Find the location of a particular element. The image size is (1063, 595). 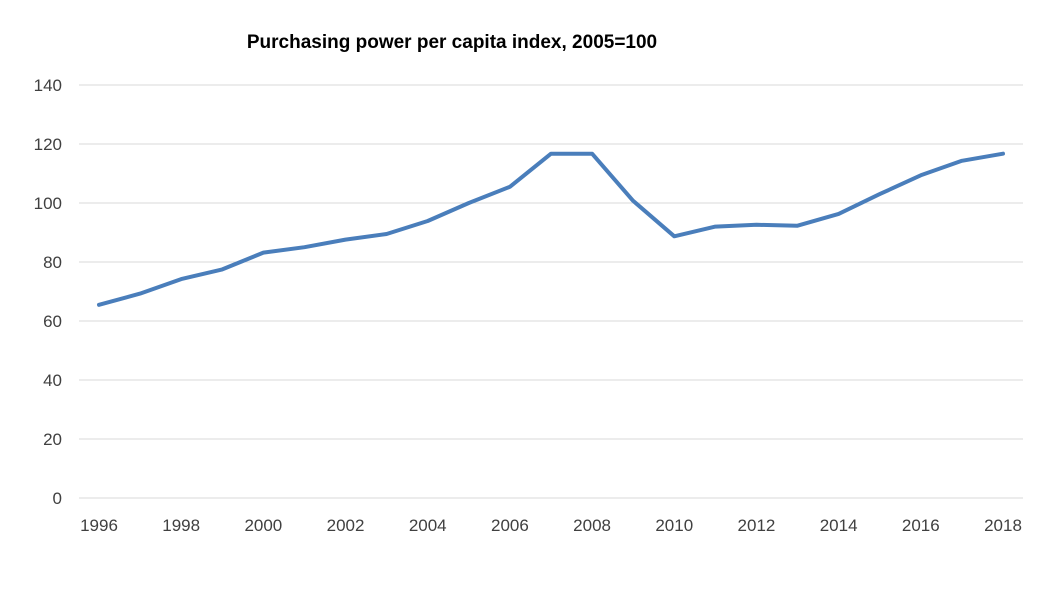

x-tick-label: 2000 is located at coordinates (263, 525).